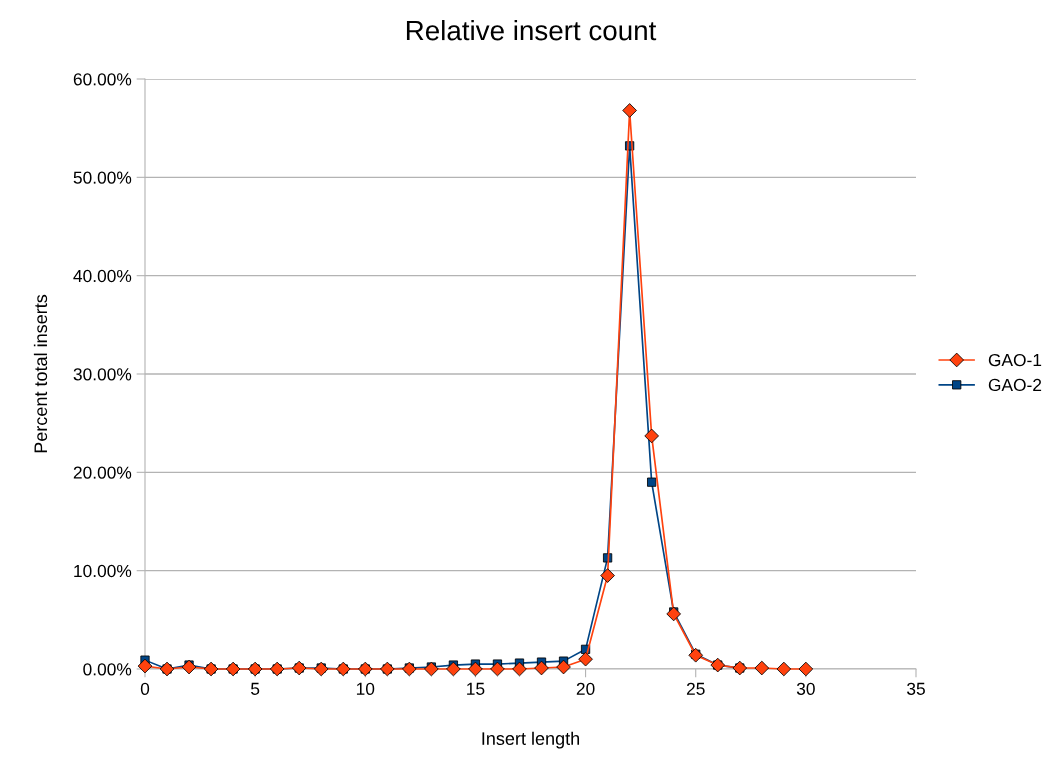  I want to click on x-tick-label: 25, so click(695, 688).